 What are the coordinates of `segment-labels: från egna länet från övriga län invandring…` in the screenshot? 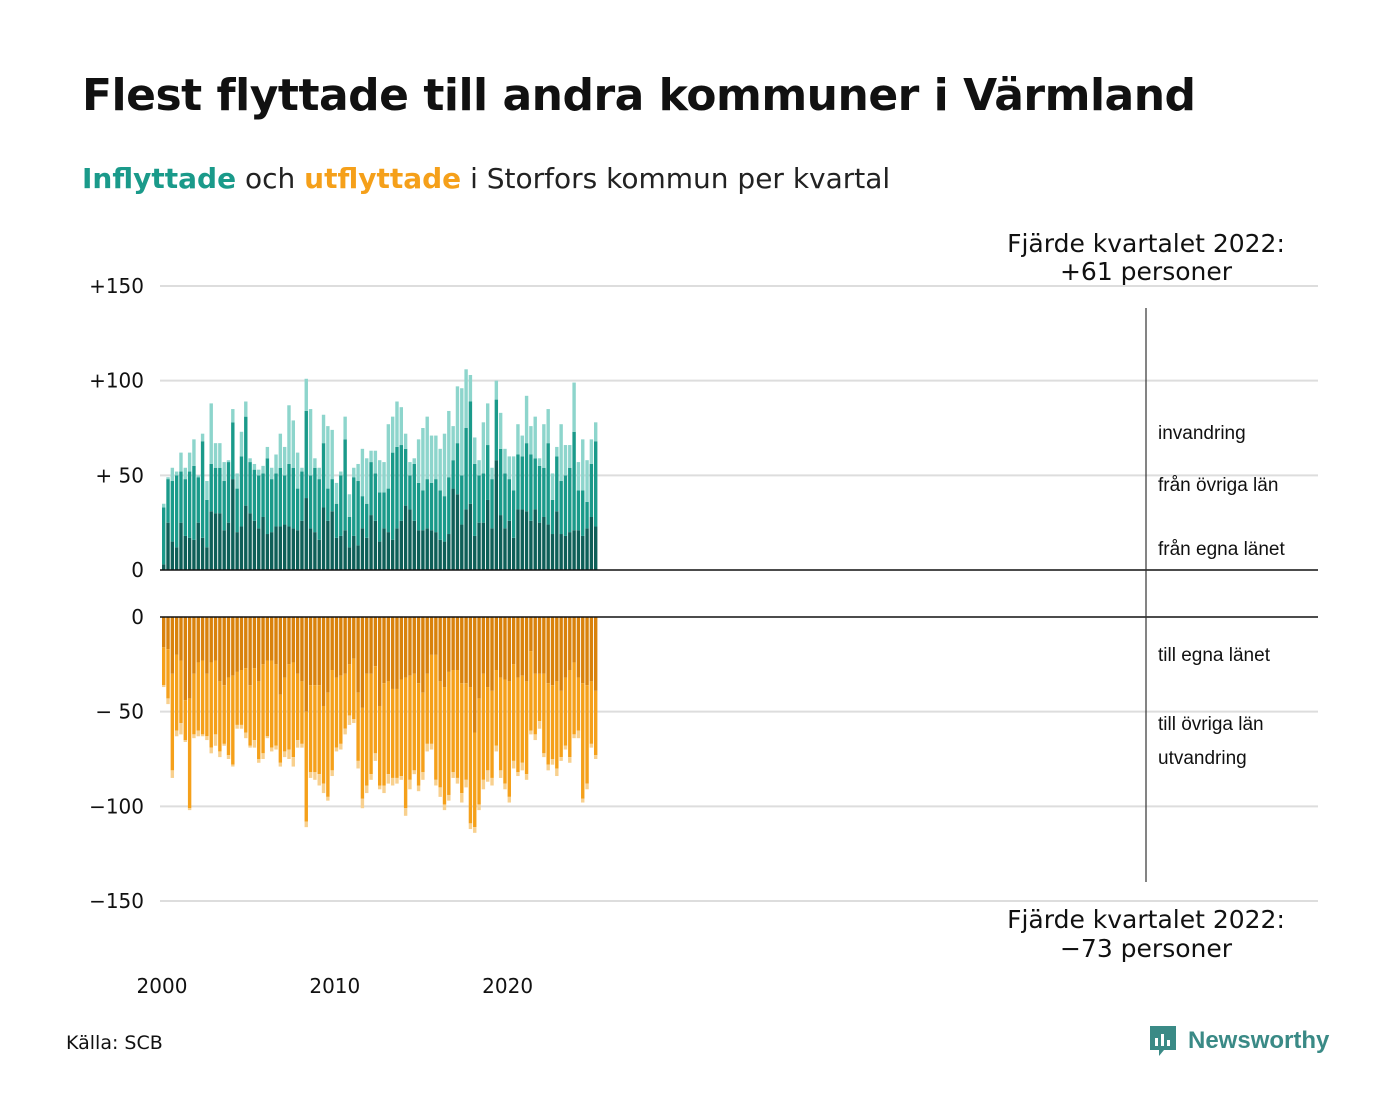 It's located at (1221, 596).